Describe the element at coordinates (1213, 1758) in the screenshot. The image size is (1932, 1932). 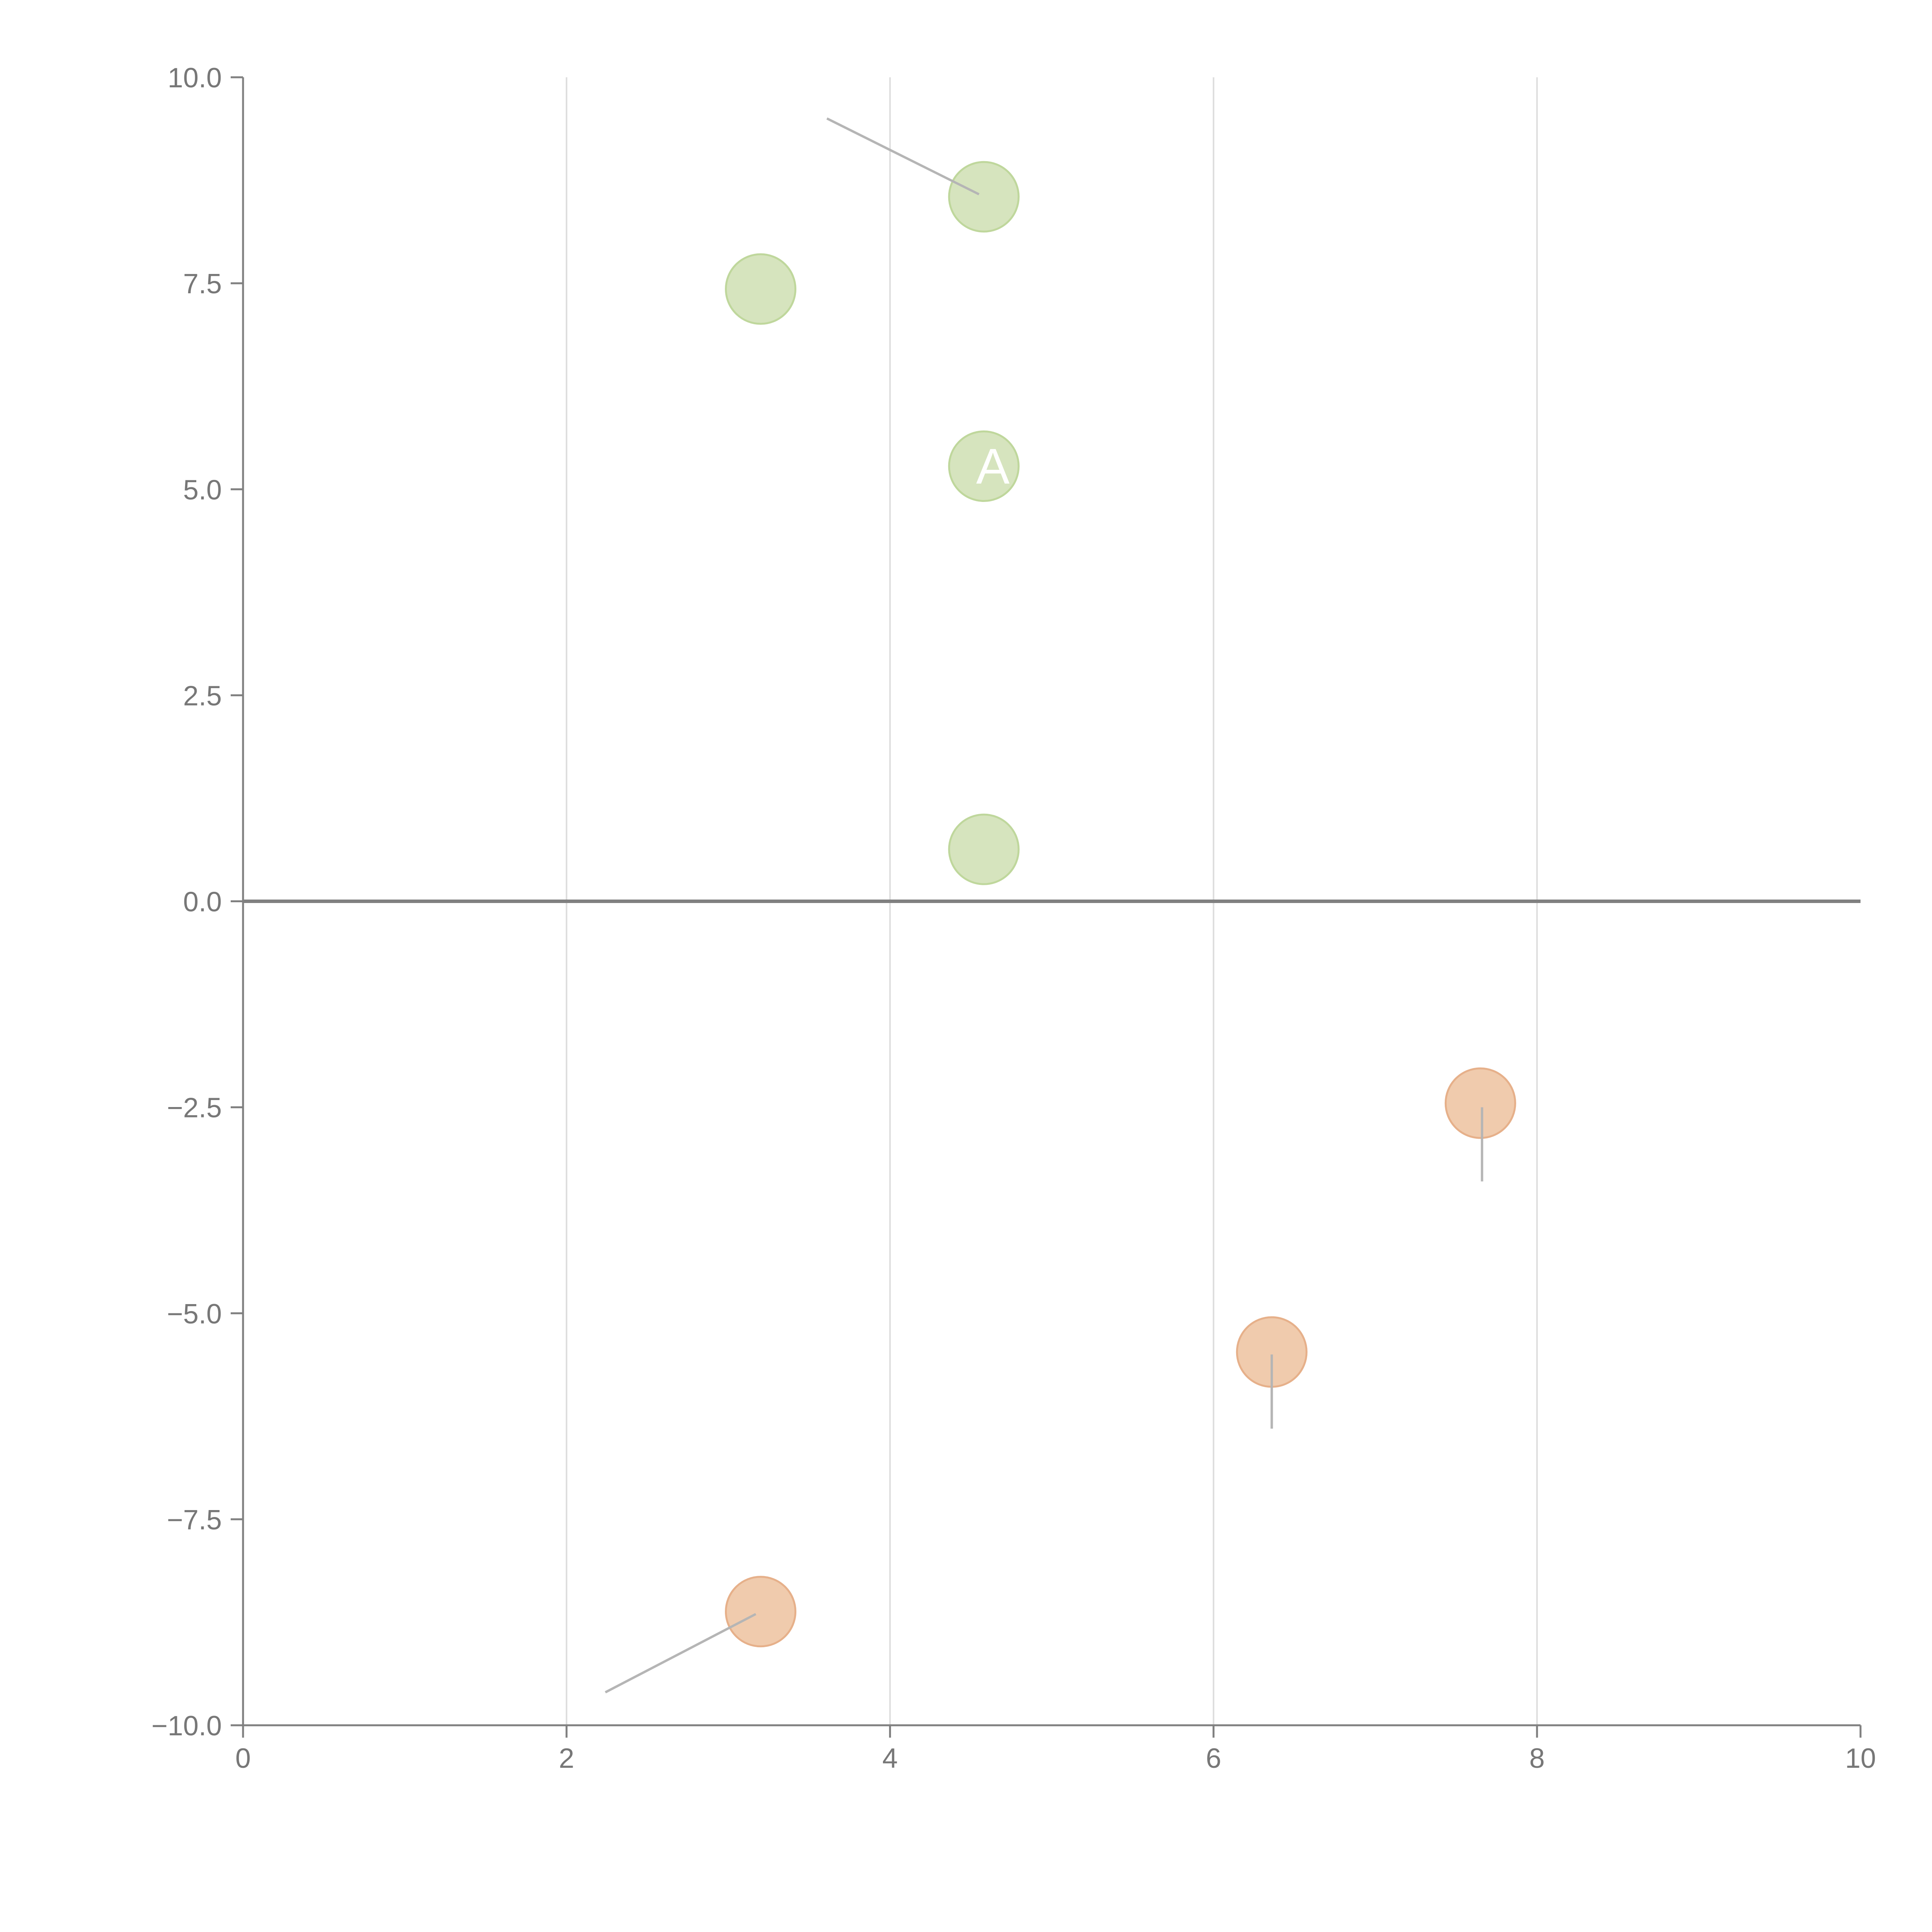
I see `x-tick-label: 6` at that location.